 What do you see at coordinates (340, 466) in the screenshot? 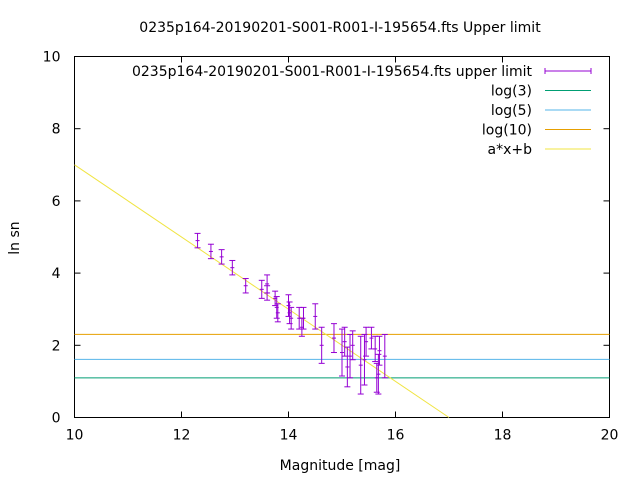
I see `x-axis-label: Magnitude [mag]` at bounding box center [340, 466].